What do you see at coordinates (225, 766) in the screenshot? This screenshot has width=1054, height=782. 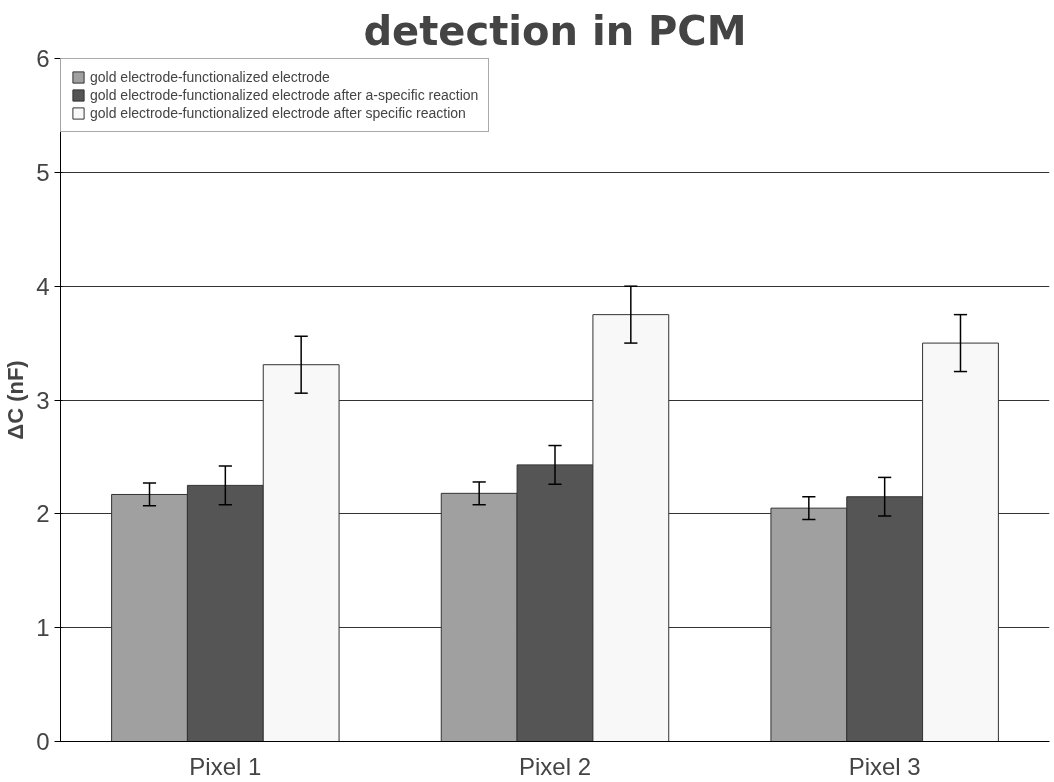 I see `x-tick-label: Pixel 1` at bounding box center [225, 766].